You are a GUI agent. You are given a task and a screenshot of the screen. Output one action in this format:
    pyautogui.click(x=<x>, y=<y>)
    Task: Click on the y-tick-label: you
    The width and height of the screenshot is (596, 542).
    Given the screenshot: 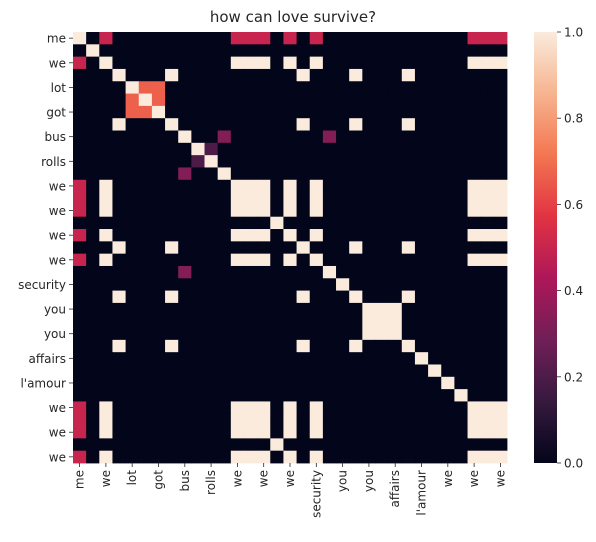 What is the action you would take?
    pyautogui.click(x=55, y=310)
    